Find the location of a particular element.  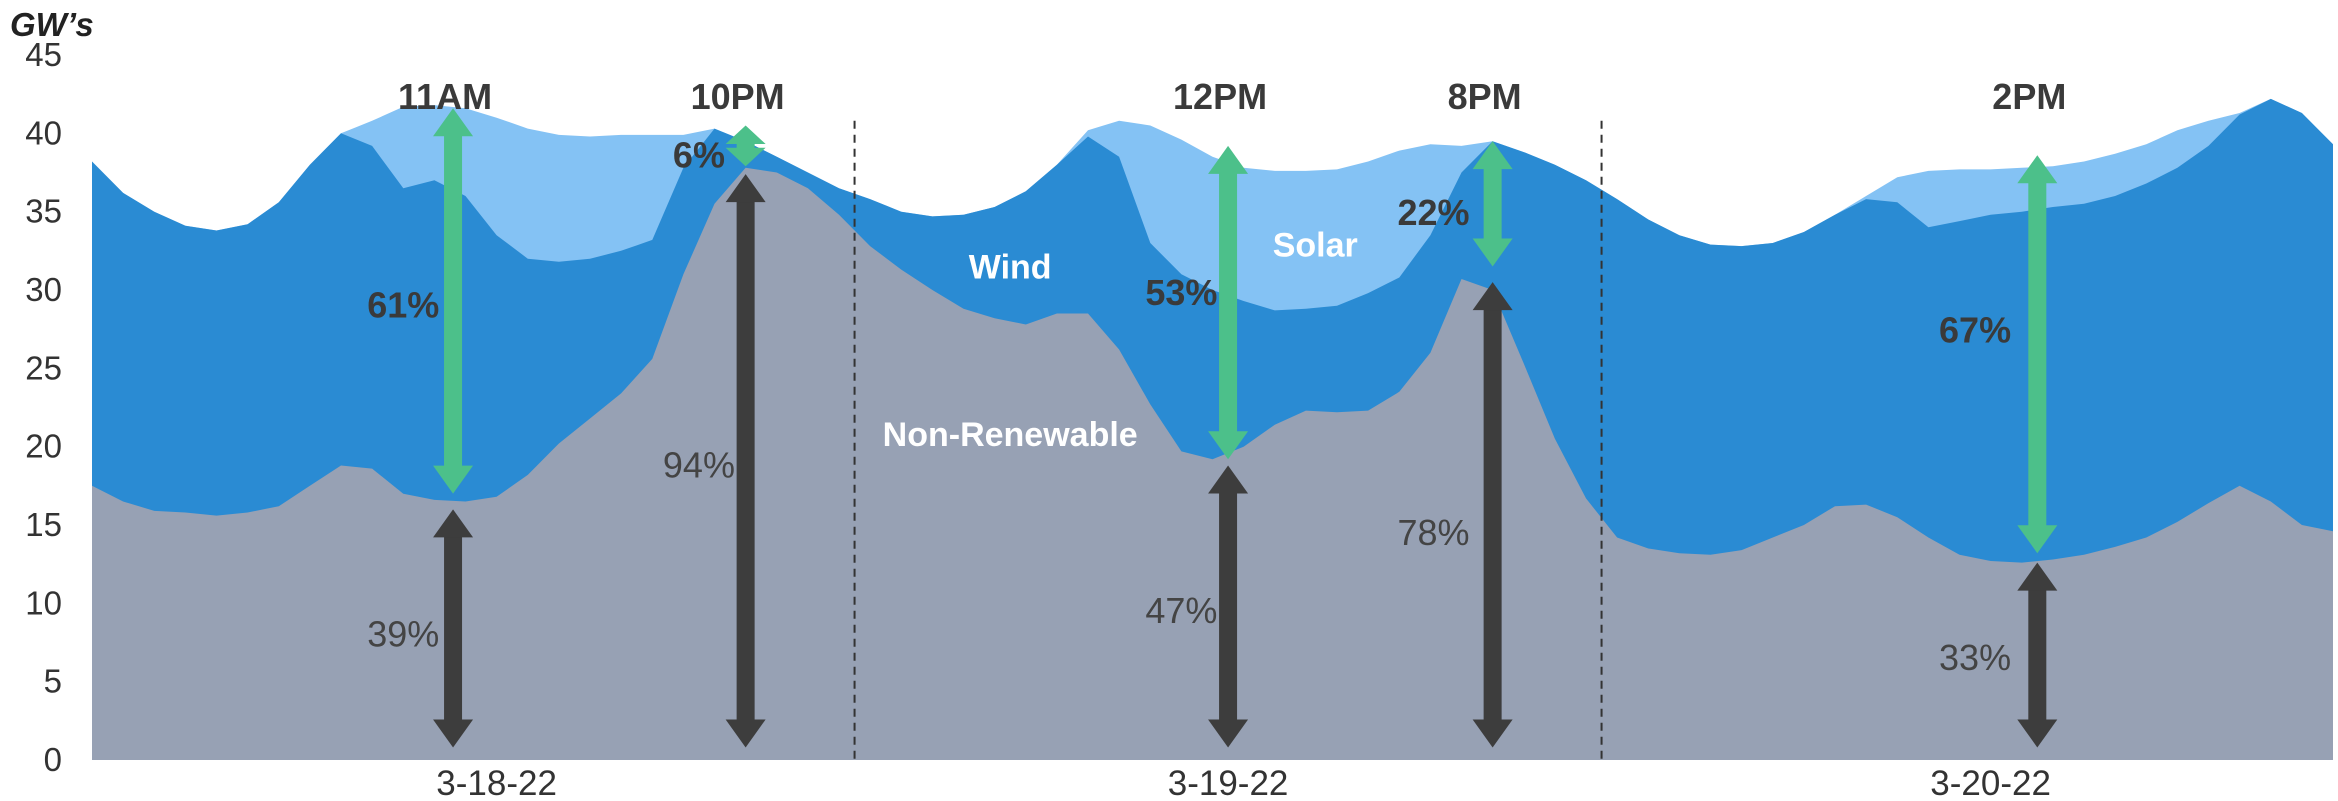

y-tick-label: 30 is located at coordinates (43, 289).